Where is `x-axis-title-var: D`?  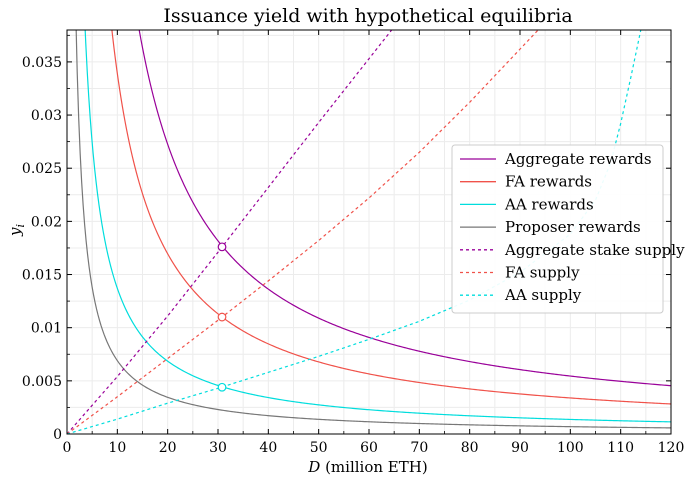
x-axis-title-var: D is located at coordinates (313, 467).